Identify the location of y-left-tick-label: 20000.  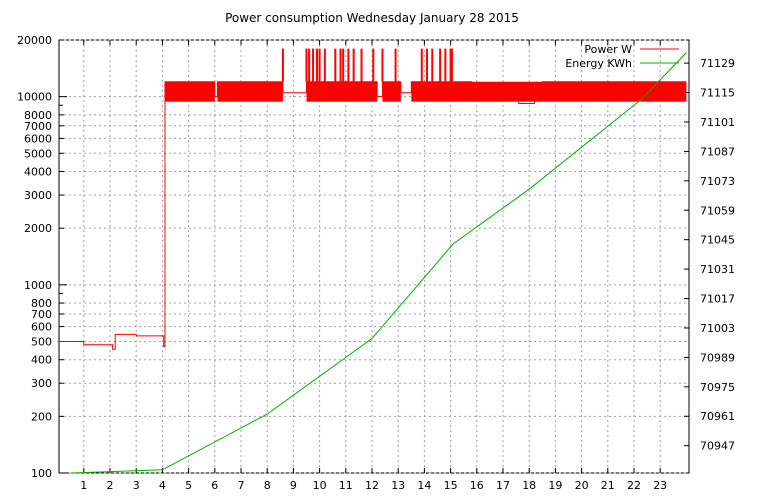
(34, 40).